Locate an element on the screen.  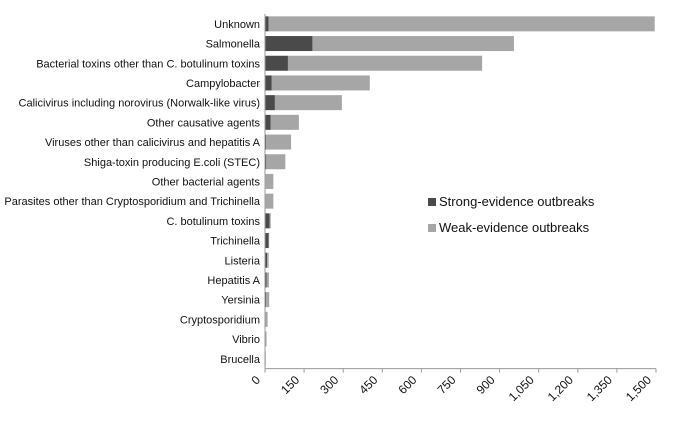
bar-trichinella-weak is located at coordinates (269, 241).